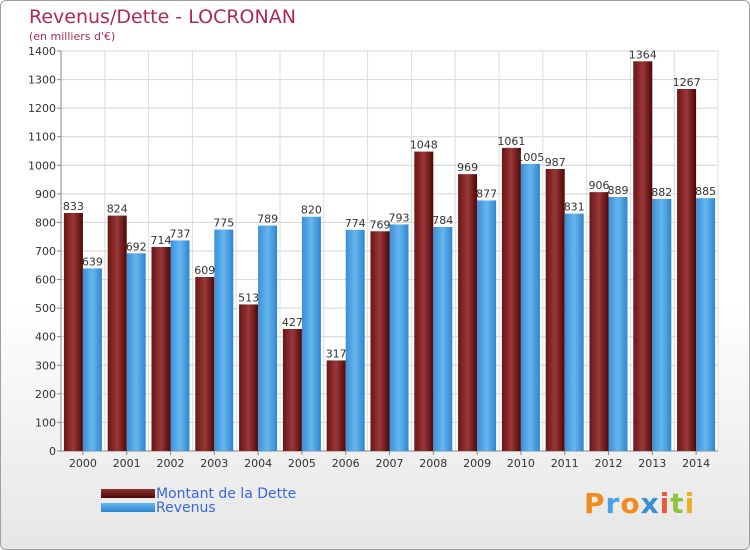 This screenshot has width=750, height=550. I want to click on data-label: 824, so click(117, 209).